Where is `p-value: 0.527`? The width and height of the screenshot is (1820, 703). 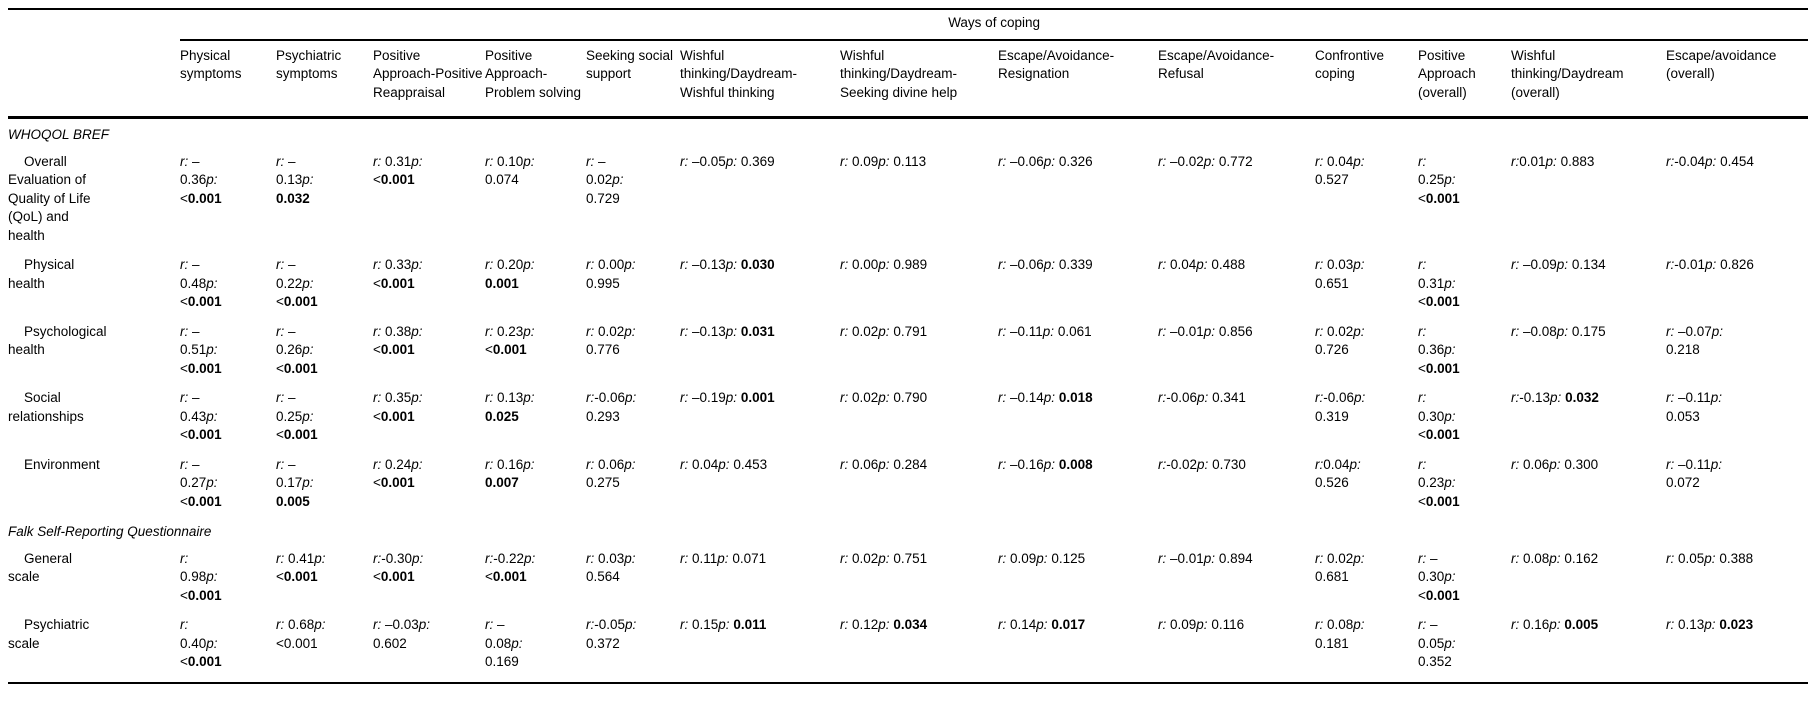
p-value: 0.527 is located at coordinates (1332, 179).